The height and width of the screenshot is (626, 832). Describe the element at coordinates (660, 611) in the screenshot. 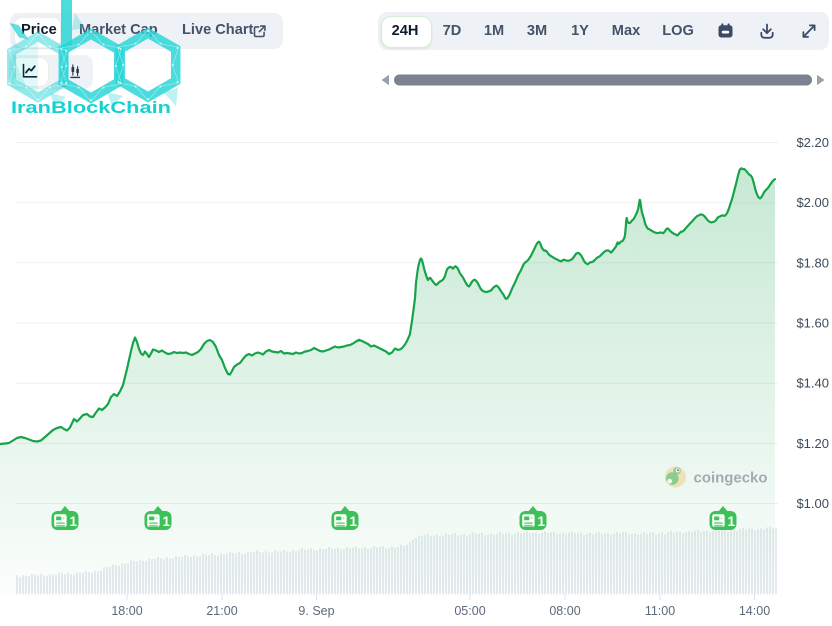

I see `svg-text: 11:00` at that location.